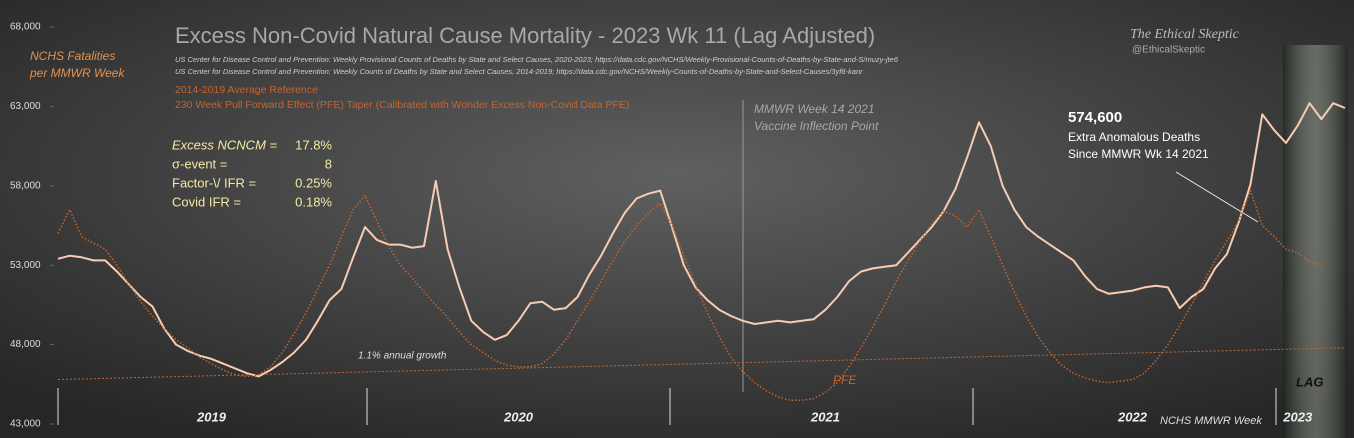 Image resolution: width=1354 pixels, height=438 pixels. What do you see at coordinates (1309, 381) in the screenshot?
I see `annotation: LAG` at bounding box center [1309, 381].